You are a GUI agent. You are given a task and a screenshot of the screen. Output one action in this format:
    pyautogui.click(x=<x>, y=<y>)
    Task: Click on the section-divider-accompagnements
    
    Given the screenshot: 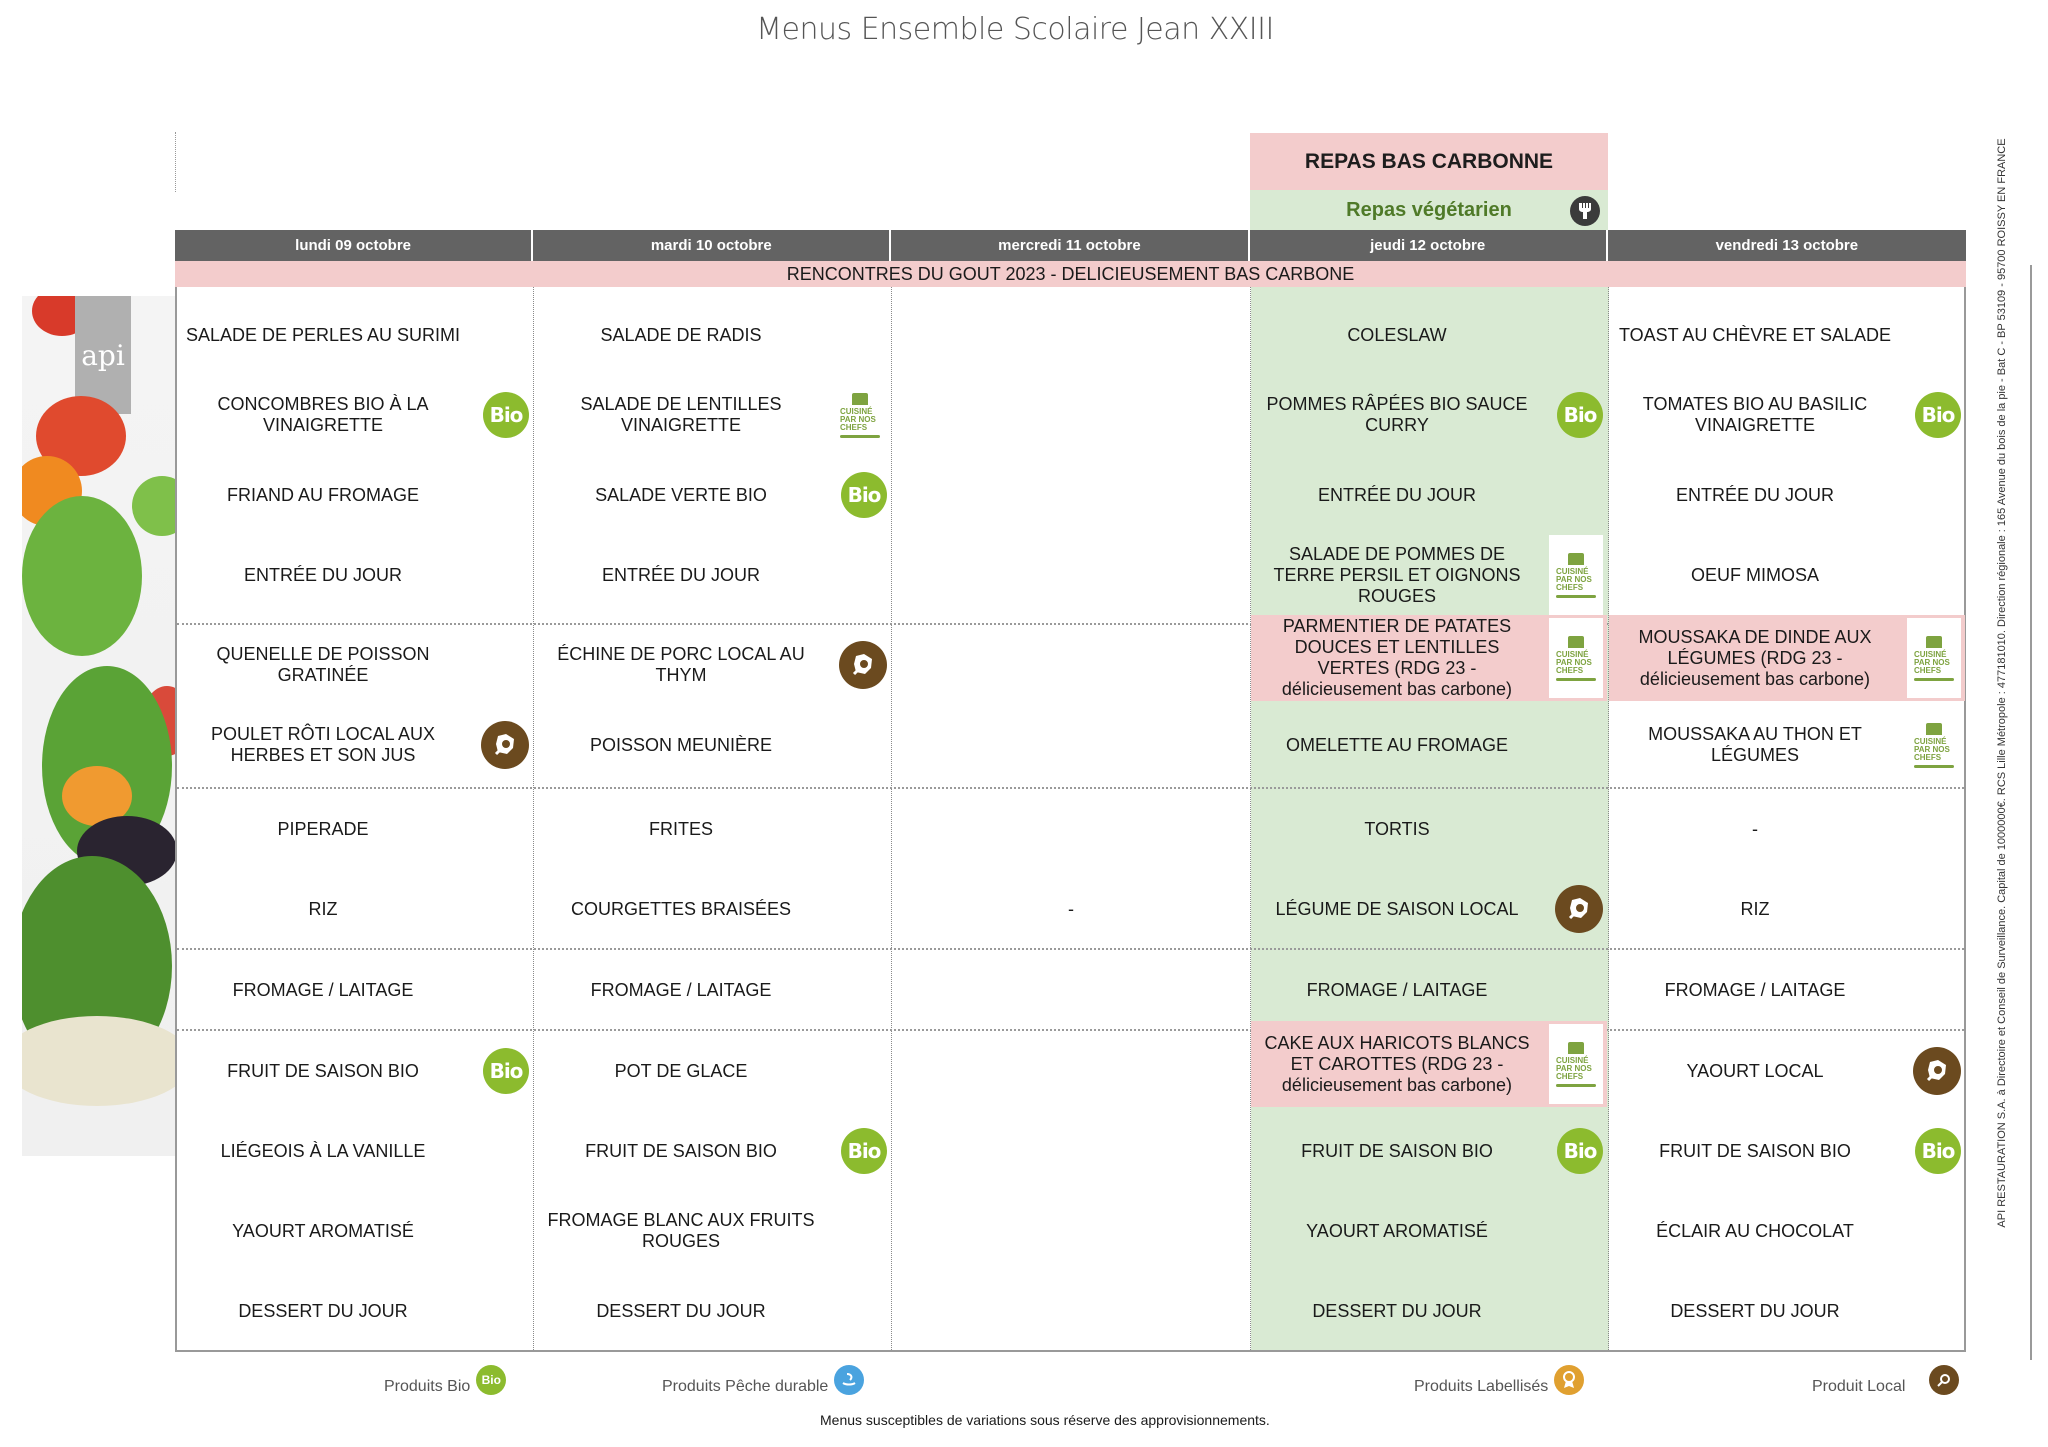 What is the action you would take?
    pyautogui.click(x=1070, y=949)
    